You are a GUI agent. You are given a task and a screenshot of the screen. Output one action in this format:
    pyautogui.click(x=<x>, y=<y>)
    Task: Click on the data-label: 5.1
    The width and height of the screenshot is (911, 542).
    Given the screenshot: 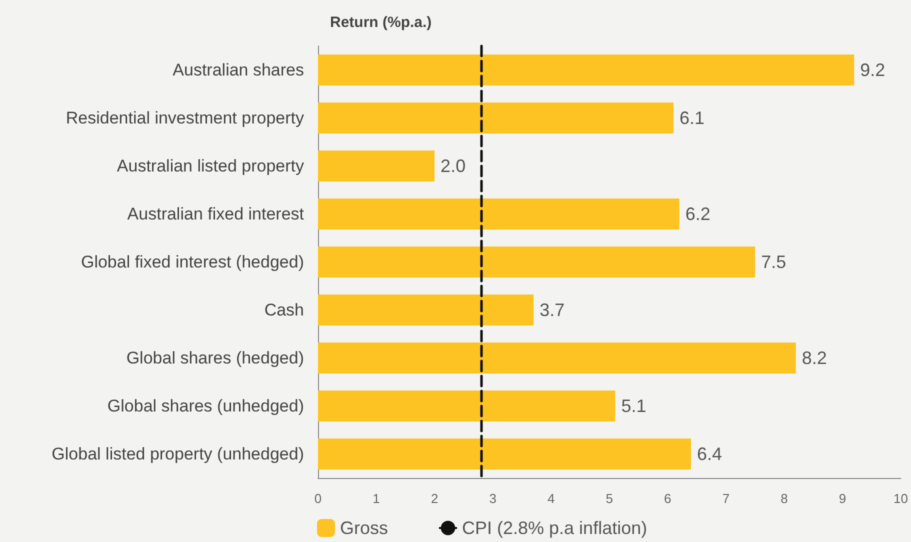 What is the action you would take?
    pyautogui.click(x=633, y=406)
    